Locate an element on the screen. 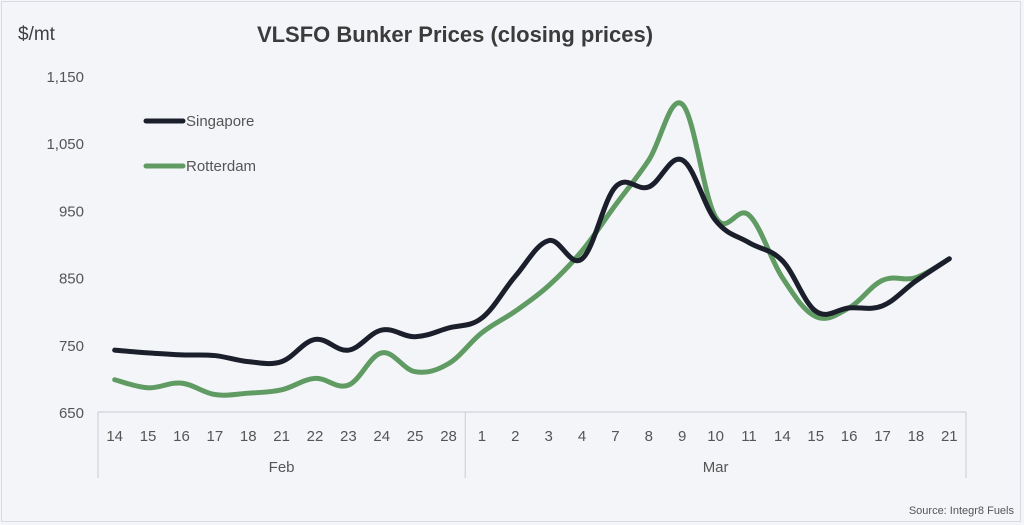 The height and width of the screenshot is (525, 1024). y-tick-label: 850 is located at coordinates (71, 279).